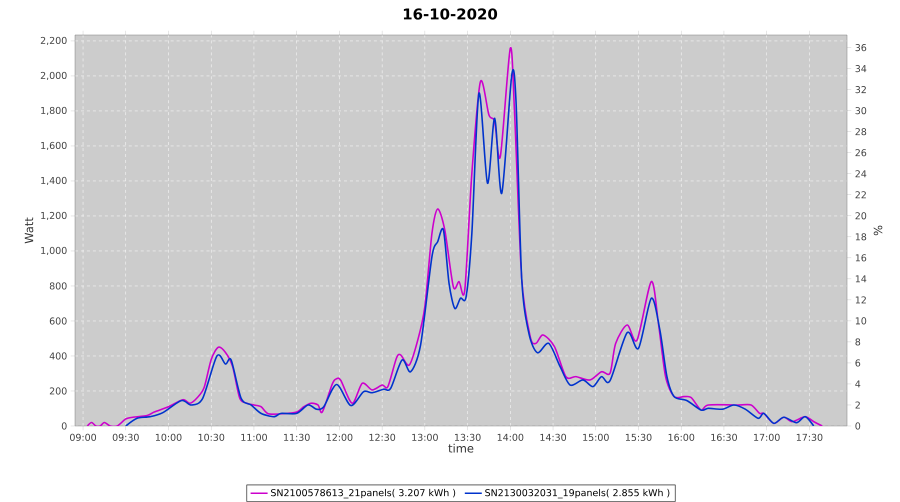 This screenshot has width=900, height=502. What do you see at coordinates (383, 437) in the screenshot?
I see `x-tick-label: 12:30` at bounding box center [383, 437].